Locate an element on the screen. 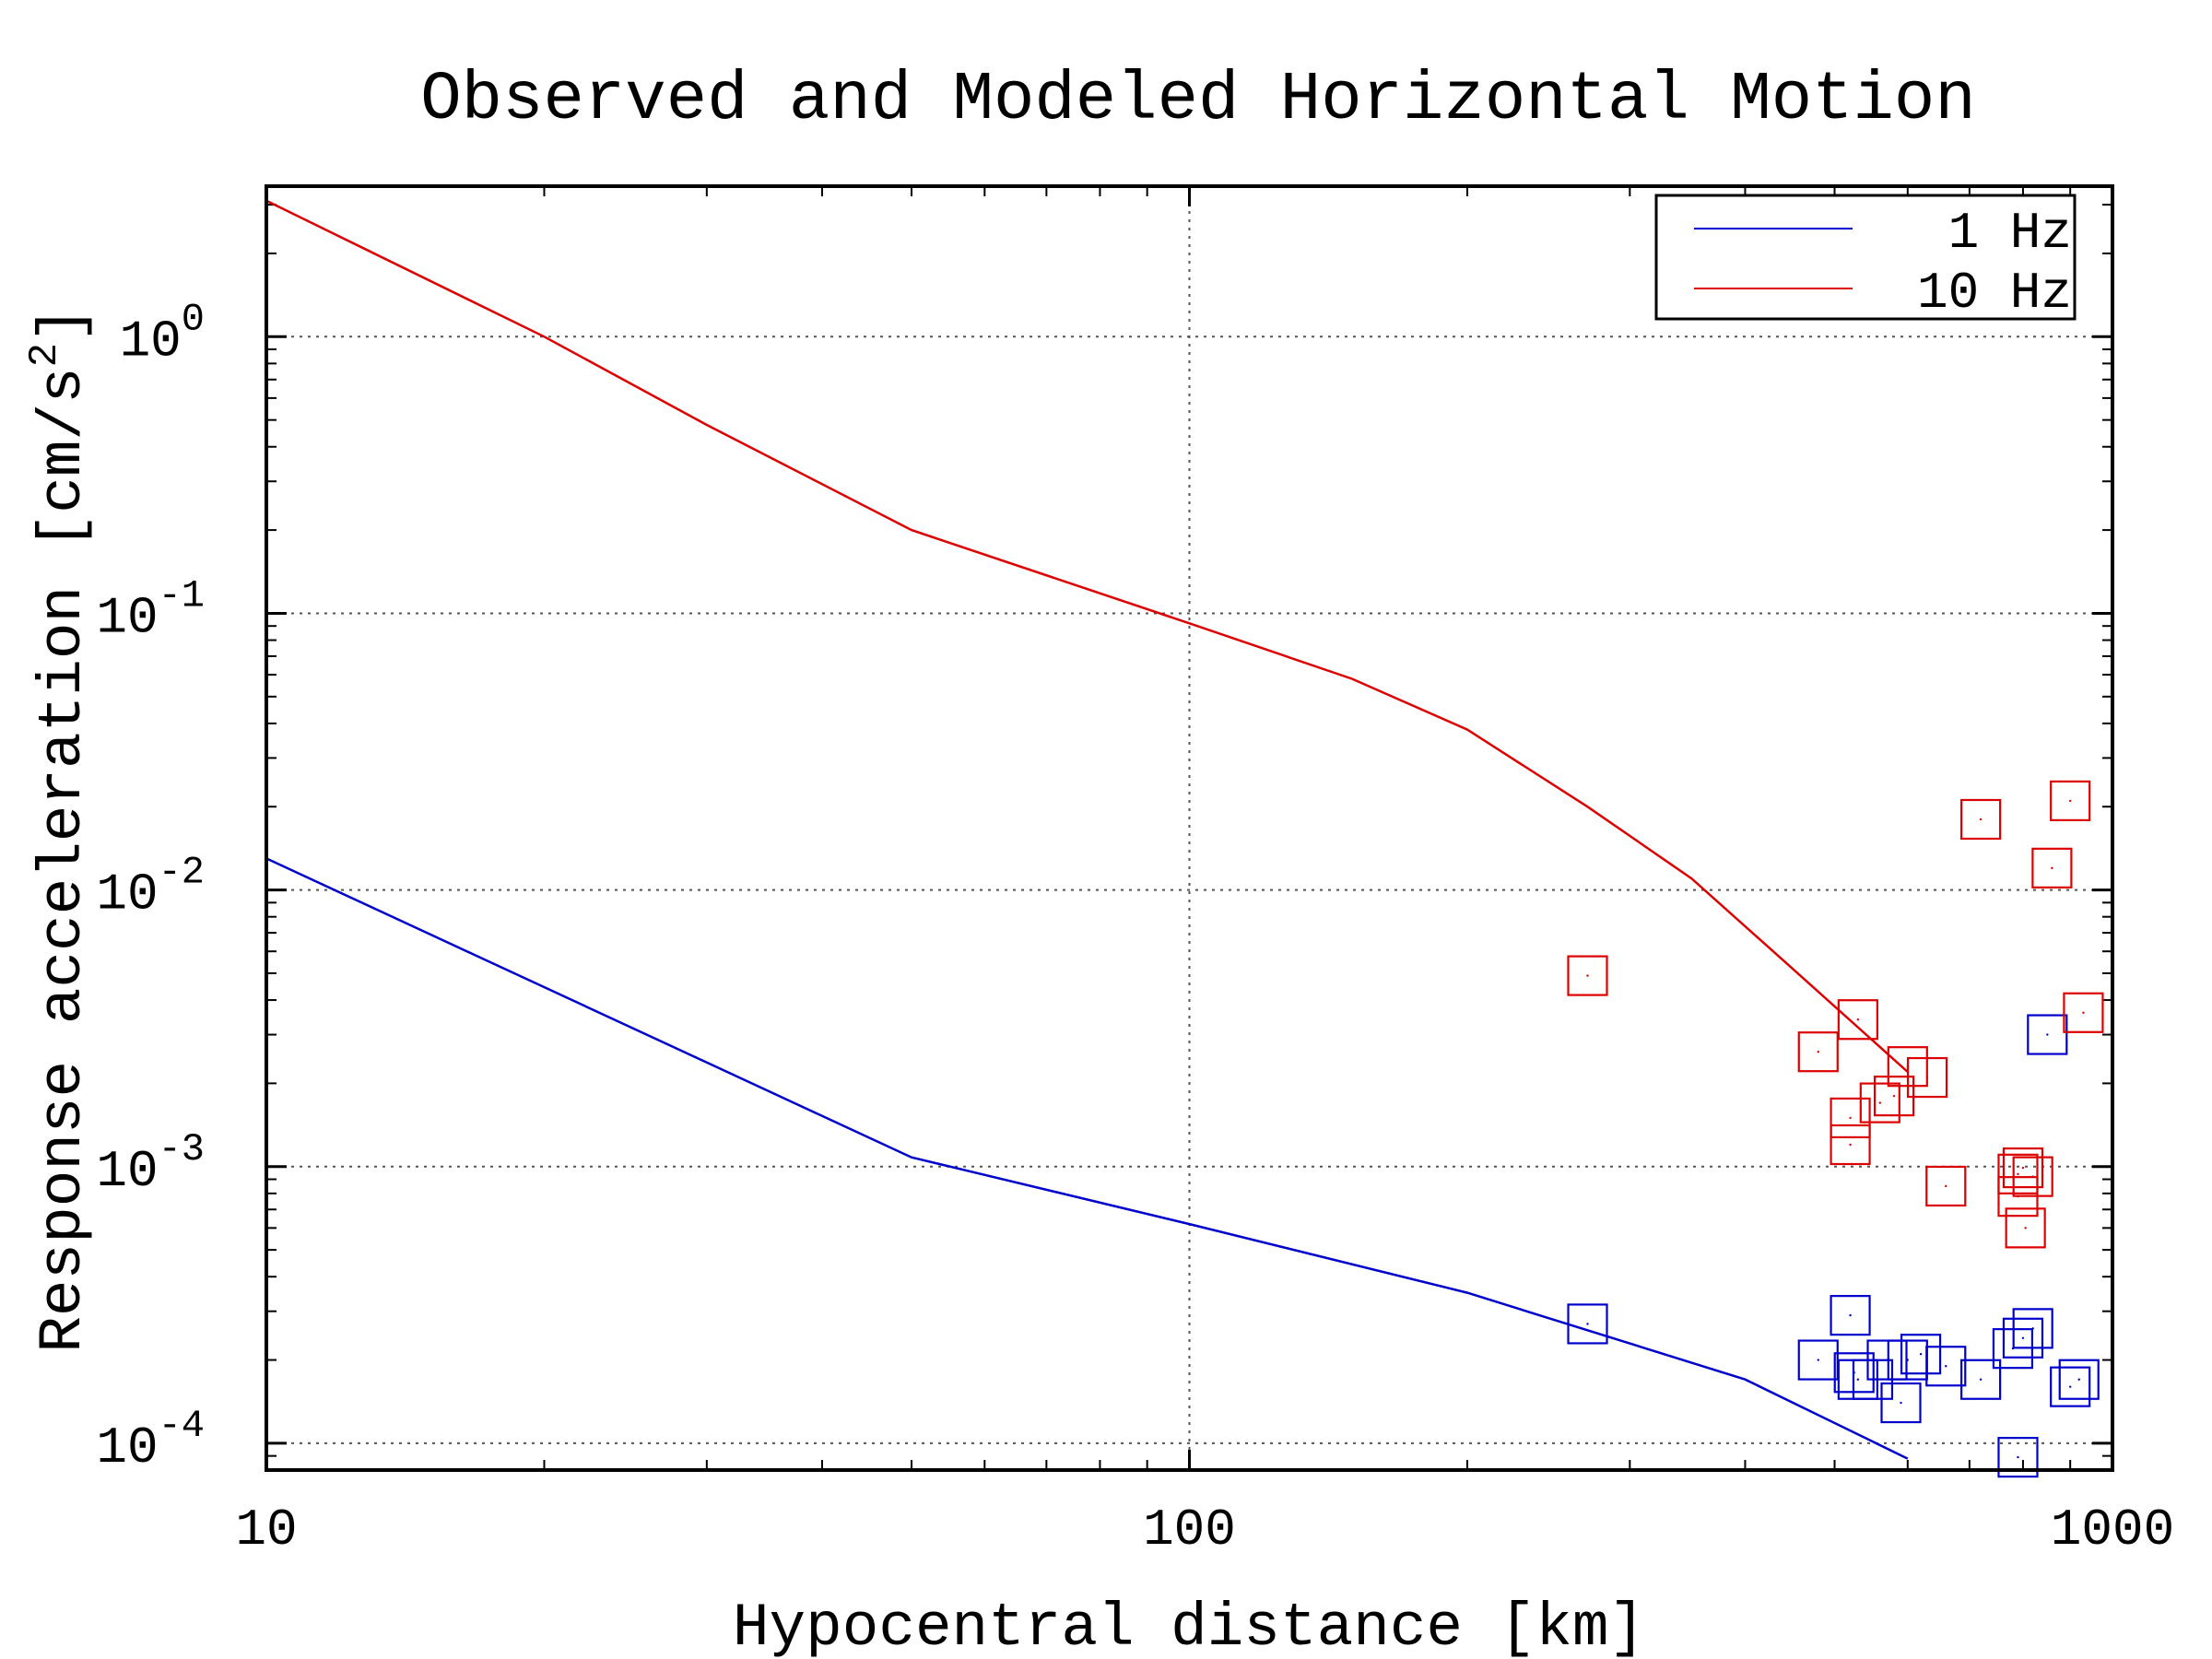  y-axis-label: Response acceleration [cm/s2] is located at coordinates (60, 829).